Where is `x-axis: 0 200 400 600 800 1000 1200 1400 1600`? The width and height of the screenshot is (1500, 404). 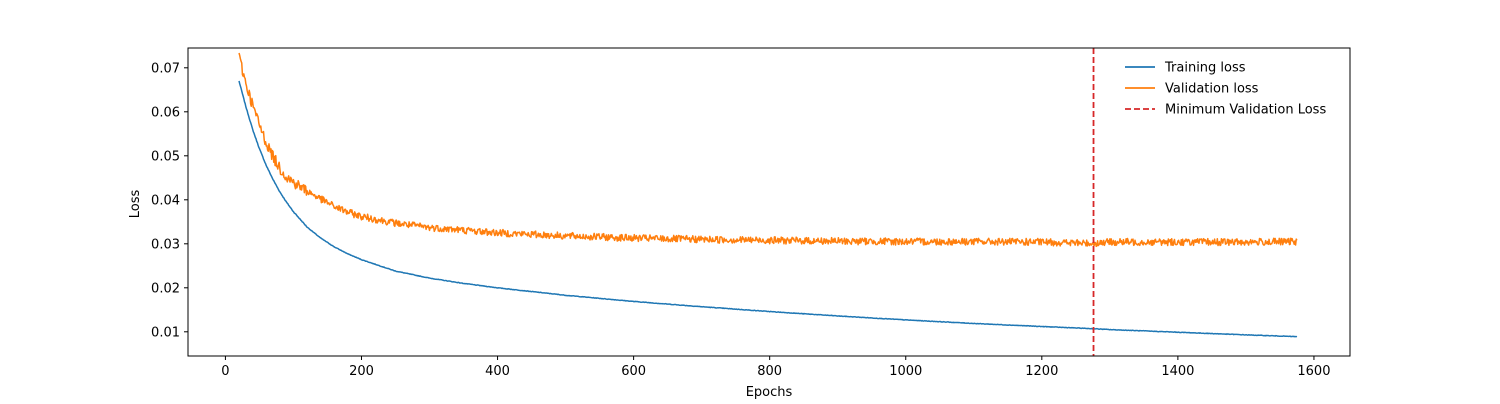 x-axis: 0 200 400 600 800 1000 1200 1400 1600 is located at coordinates (775, 367).